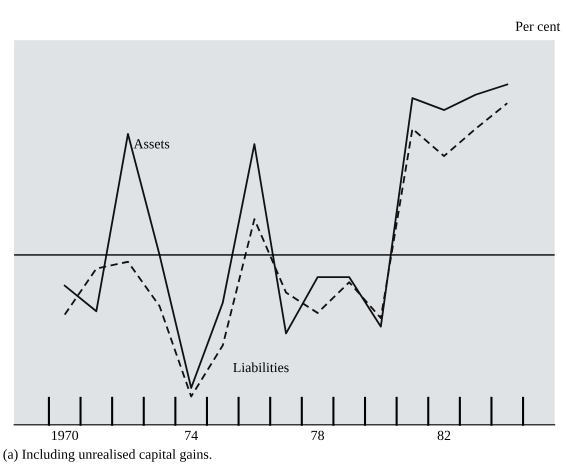  I want to click on x-tick-label: 82, so click(444, 435).